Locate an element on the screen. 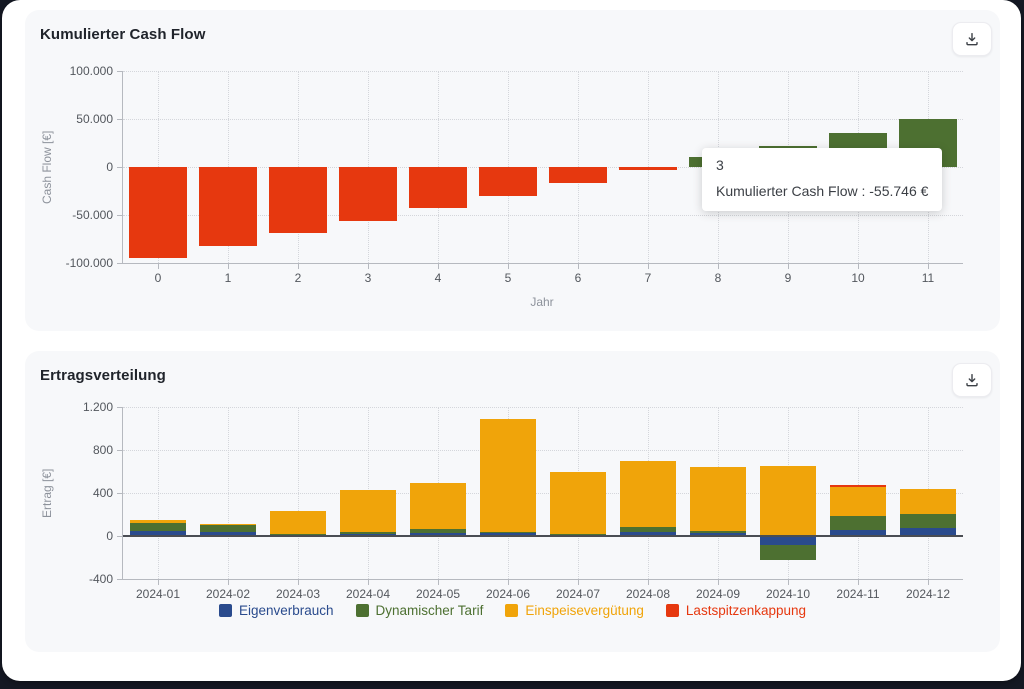  bar-2024-12-Einspeisevergütung is located at coordinates (928, 501).